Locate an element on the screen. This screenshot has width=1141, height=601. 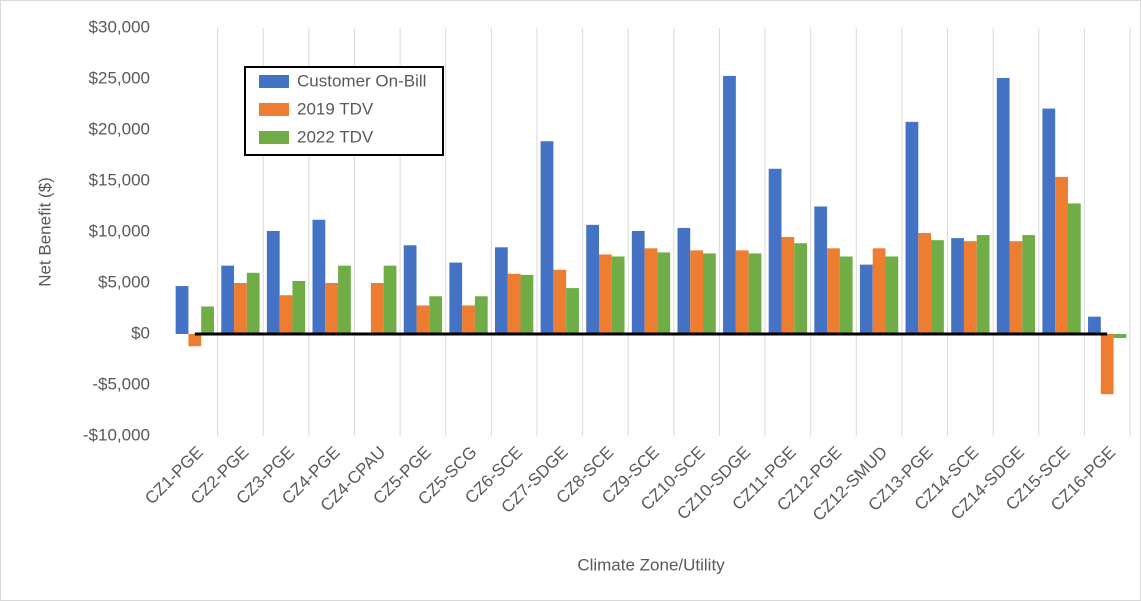
y-tick-label: $5,000 is located at coordinates (124, 281).